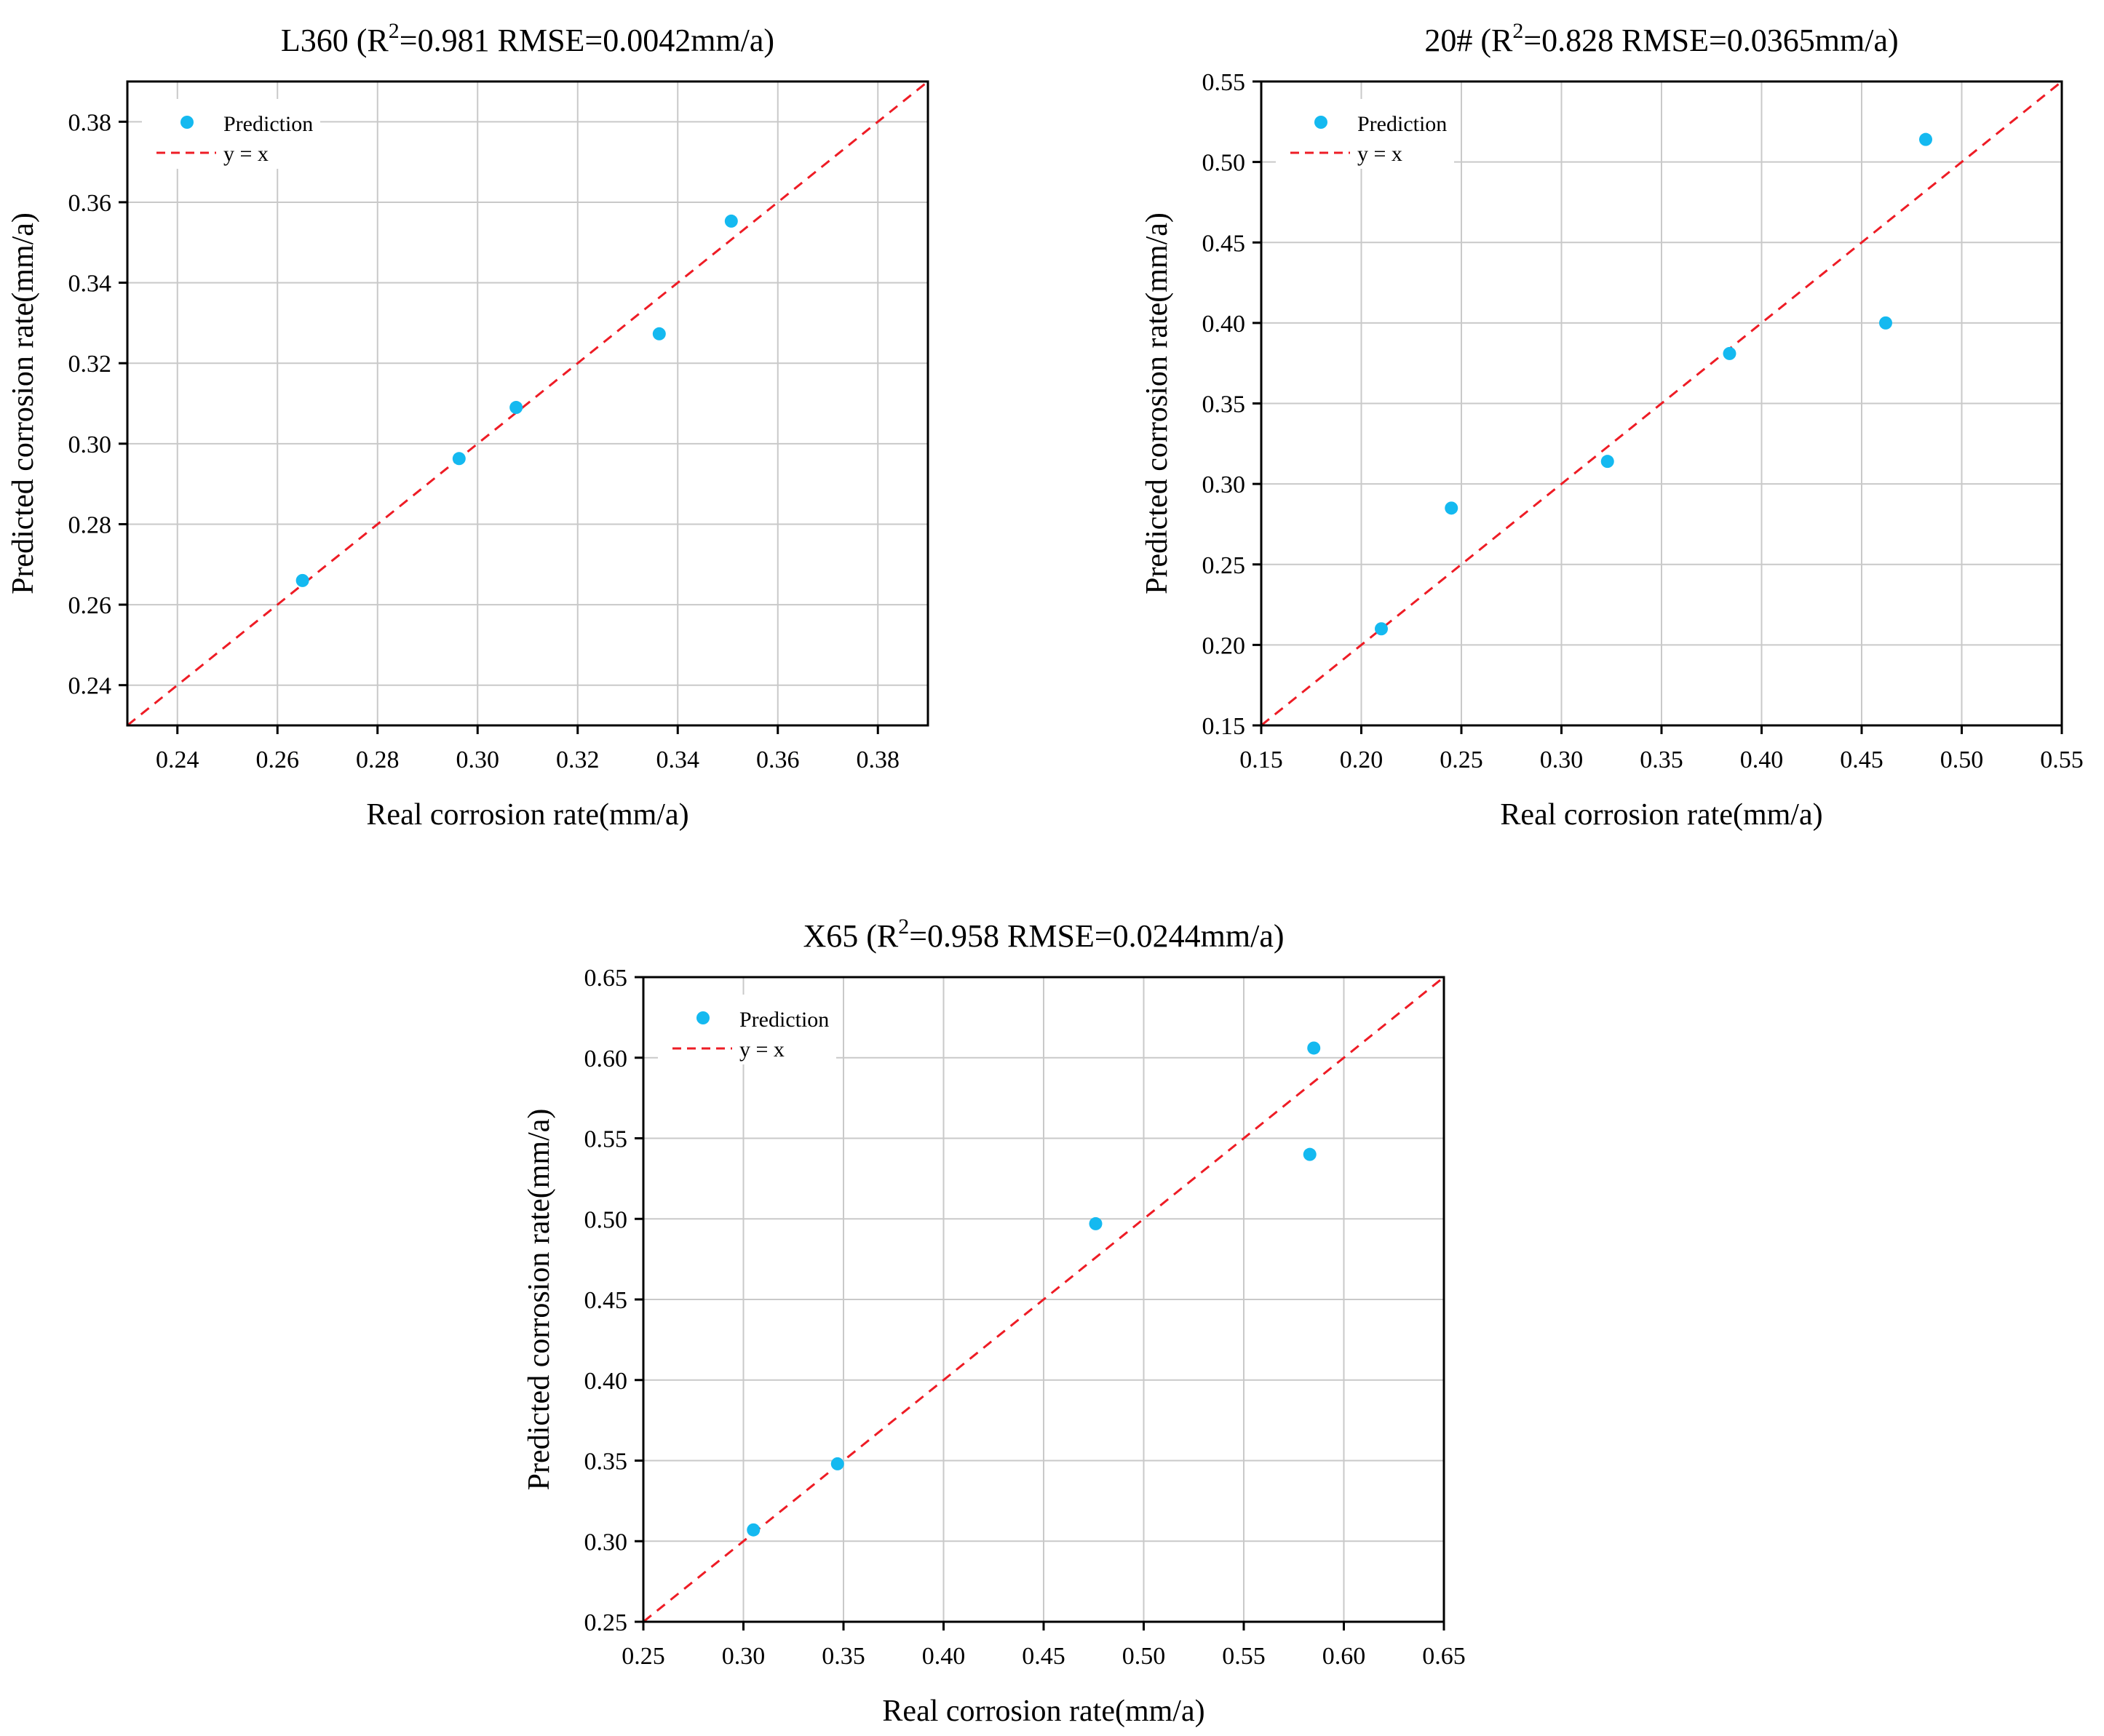 The width and height of the screenshot is (2104, 1736). What do you see at coordinates (1224, 163) in the screenshot?
I see `y-tick-label: 0.50` at bounding box center [1224, 163].